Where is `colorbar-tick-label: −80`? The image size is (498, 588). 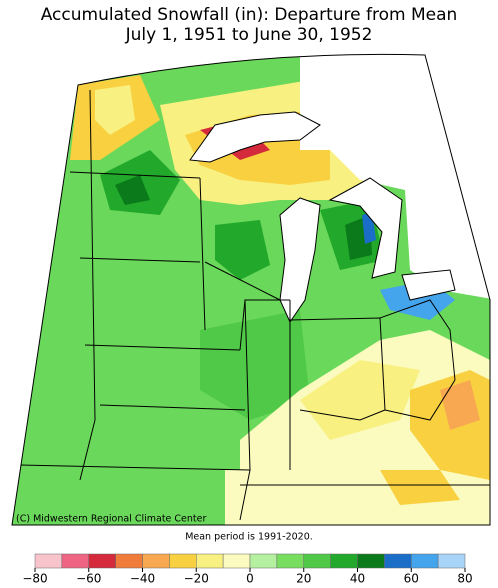
colorbar-tick-label: −80 is located at coordinates (34, 579).